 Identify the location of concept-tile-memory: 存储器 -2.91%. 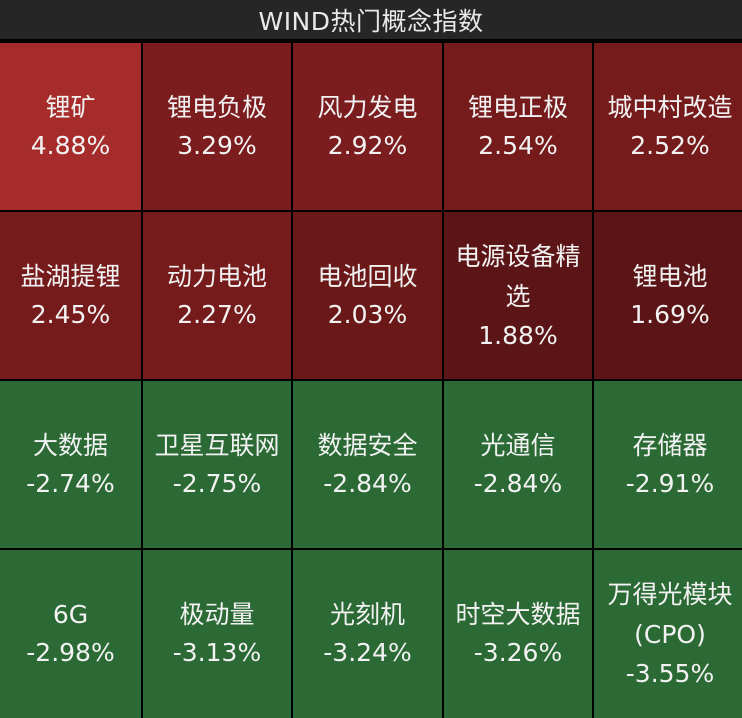
(668, 464).